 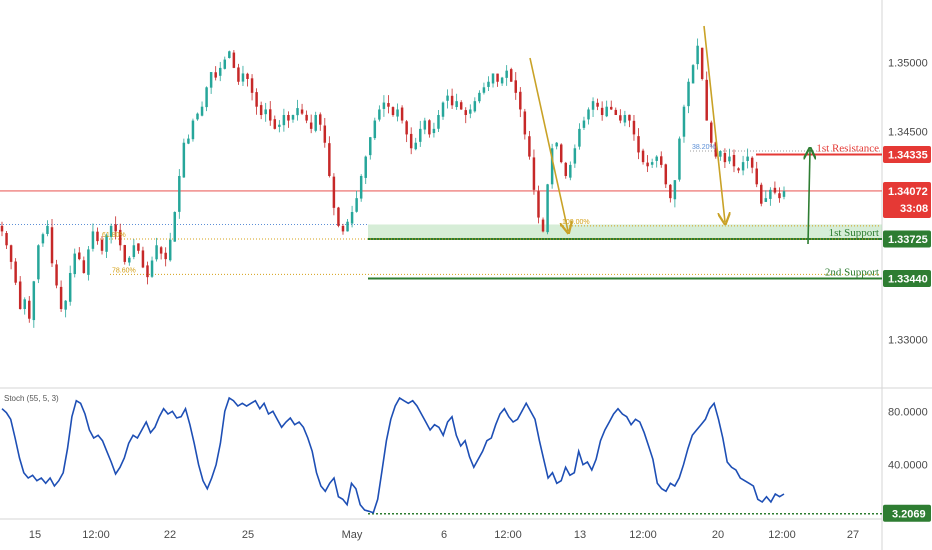 What do you see at coordinates (847, 149) in the screenshot?
I see `first-resistance-label: 1st Resistance` at bounding box center [847, 149].